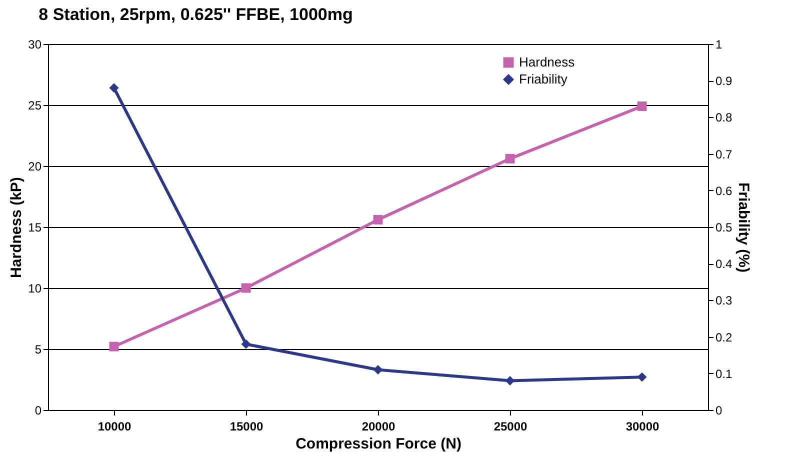 This screenshot has width=796, height=475. Describe the element at coordinates (643, 427) in the screenshot. I see `x-tick-label: 30000` at that location.